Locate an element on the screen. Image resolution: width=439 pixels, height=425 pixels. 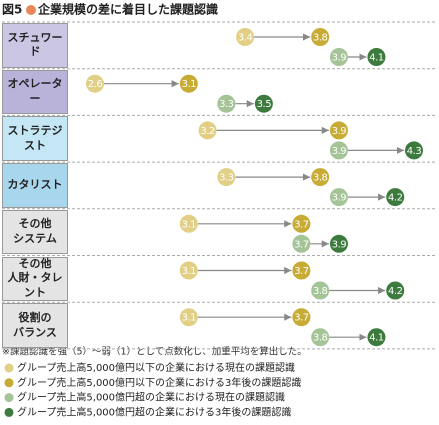
figure-label: 図5 is located at coordinates (12, 10).